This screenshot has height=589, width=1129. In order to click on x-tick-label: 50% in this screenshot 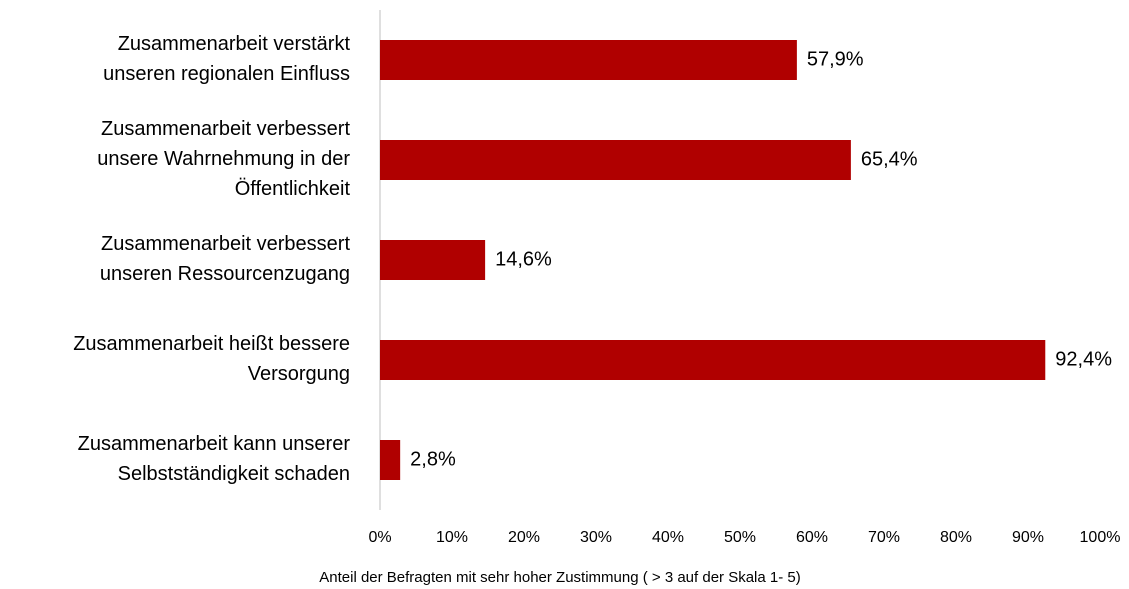, I will do `click(740, 537)`.